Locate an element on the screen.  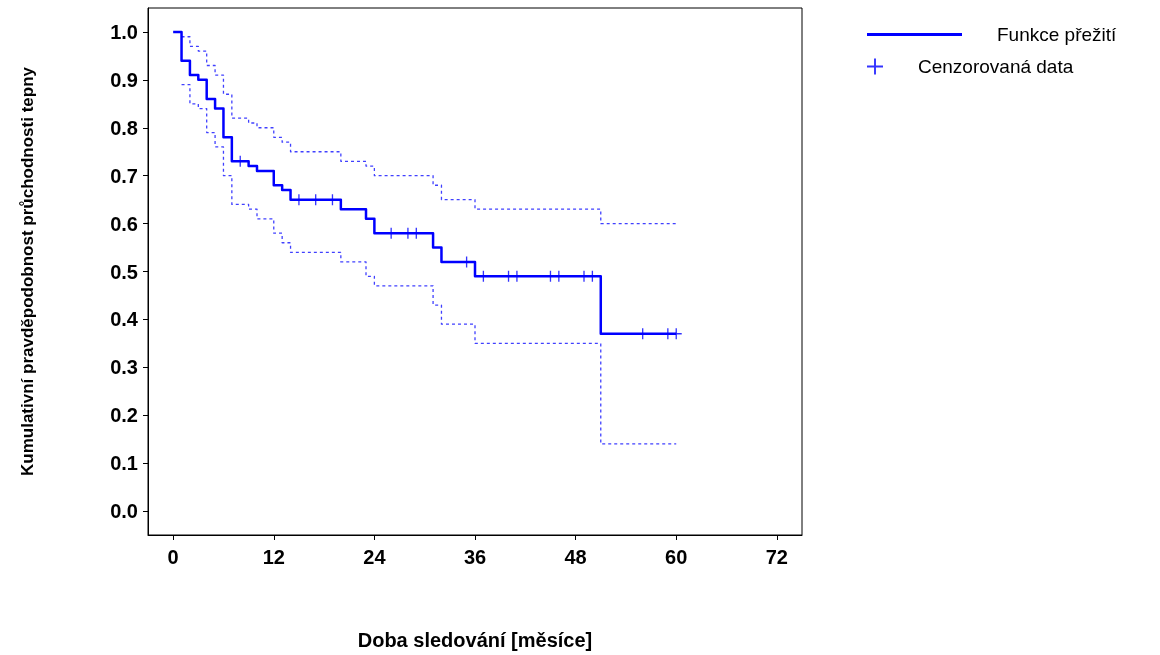
y-tick-label: 0.1 is located at coordinates (124, 463).